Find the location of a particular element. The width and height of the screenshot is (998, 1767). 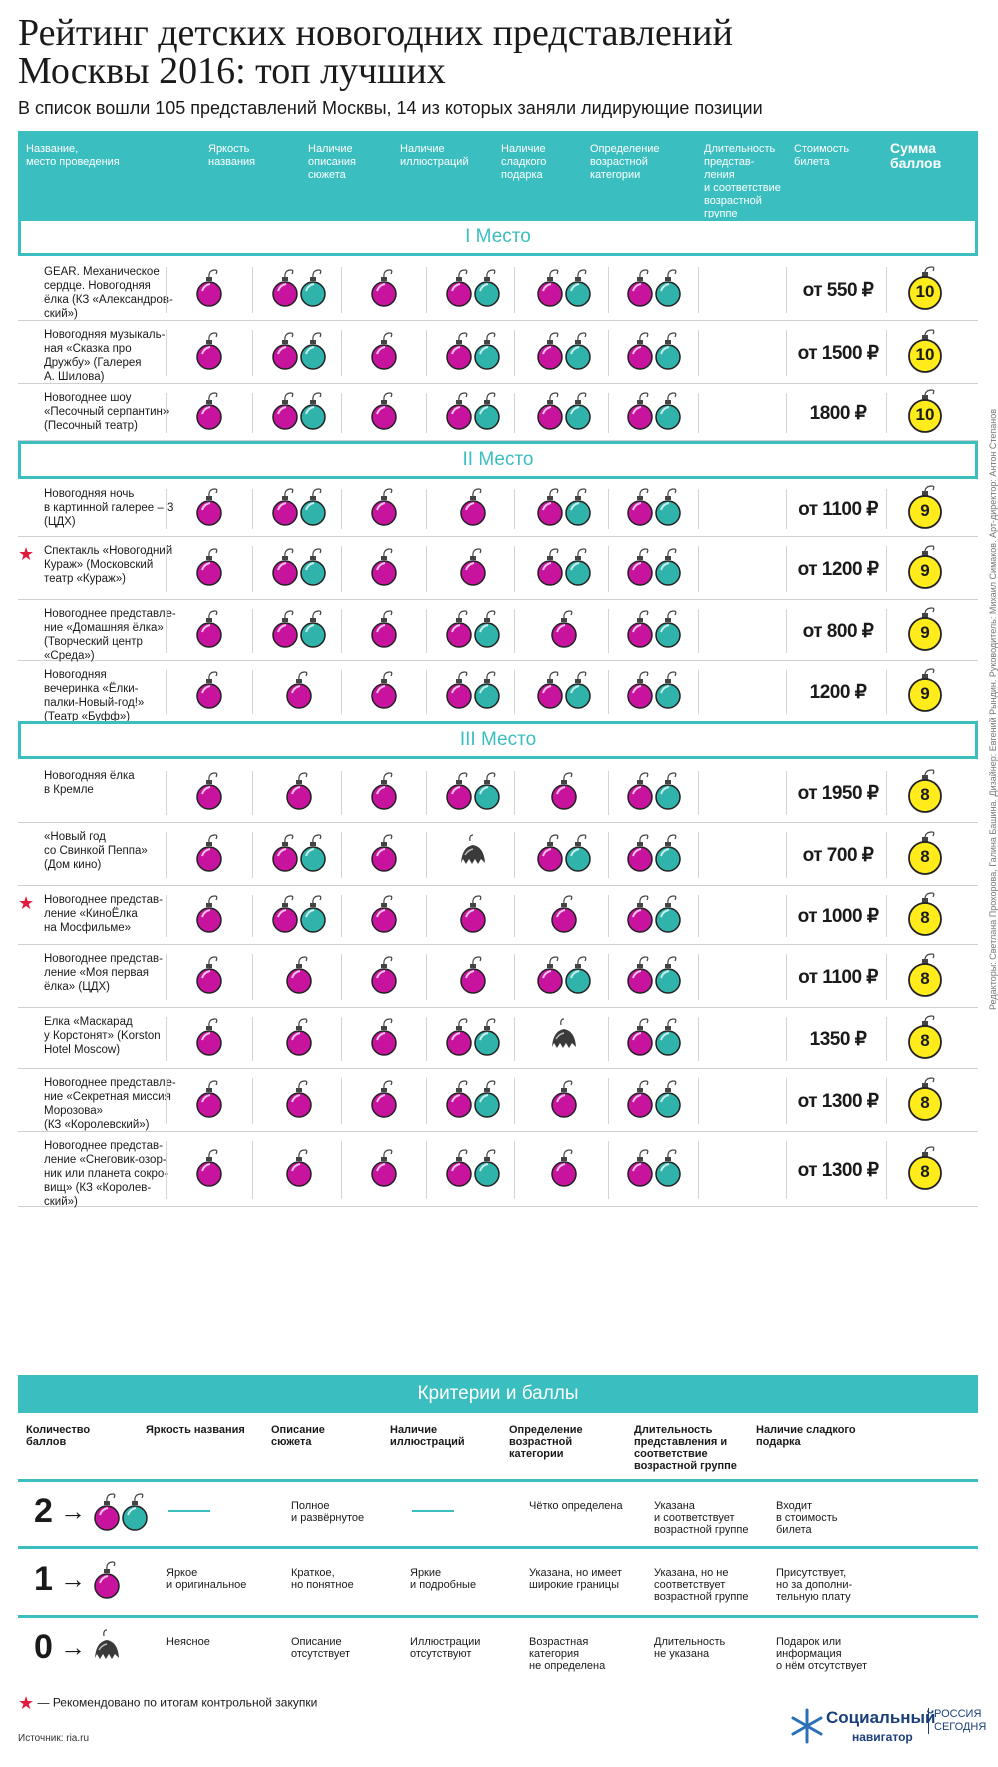

criteria-text: Полное и развёрнутое is located at coordinates (328, 1512).